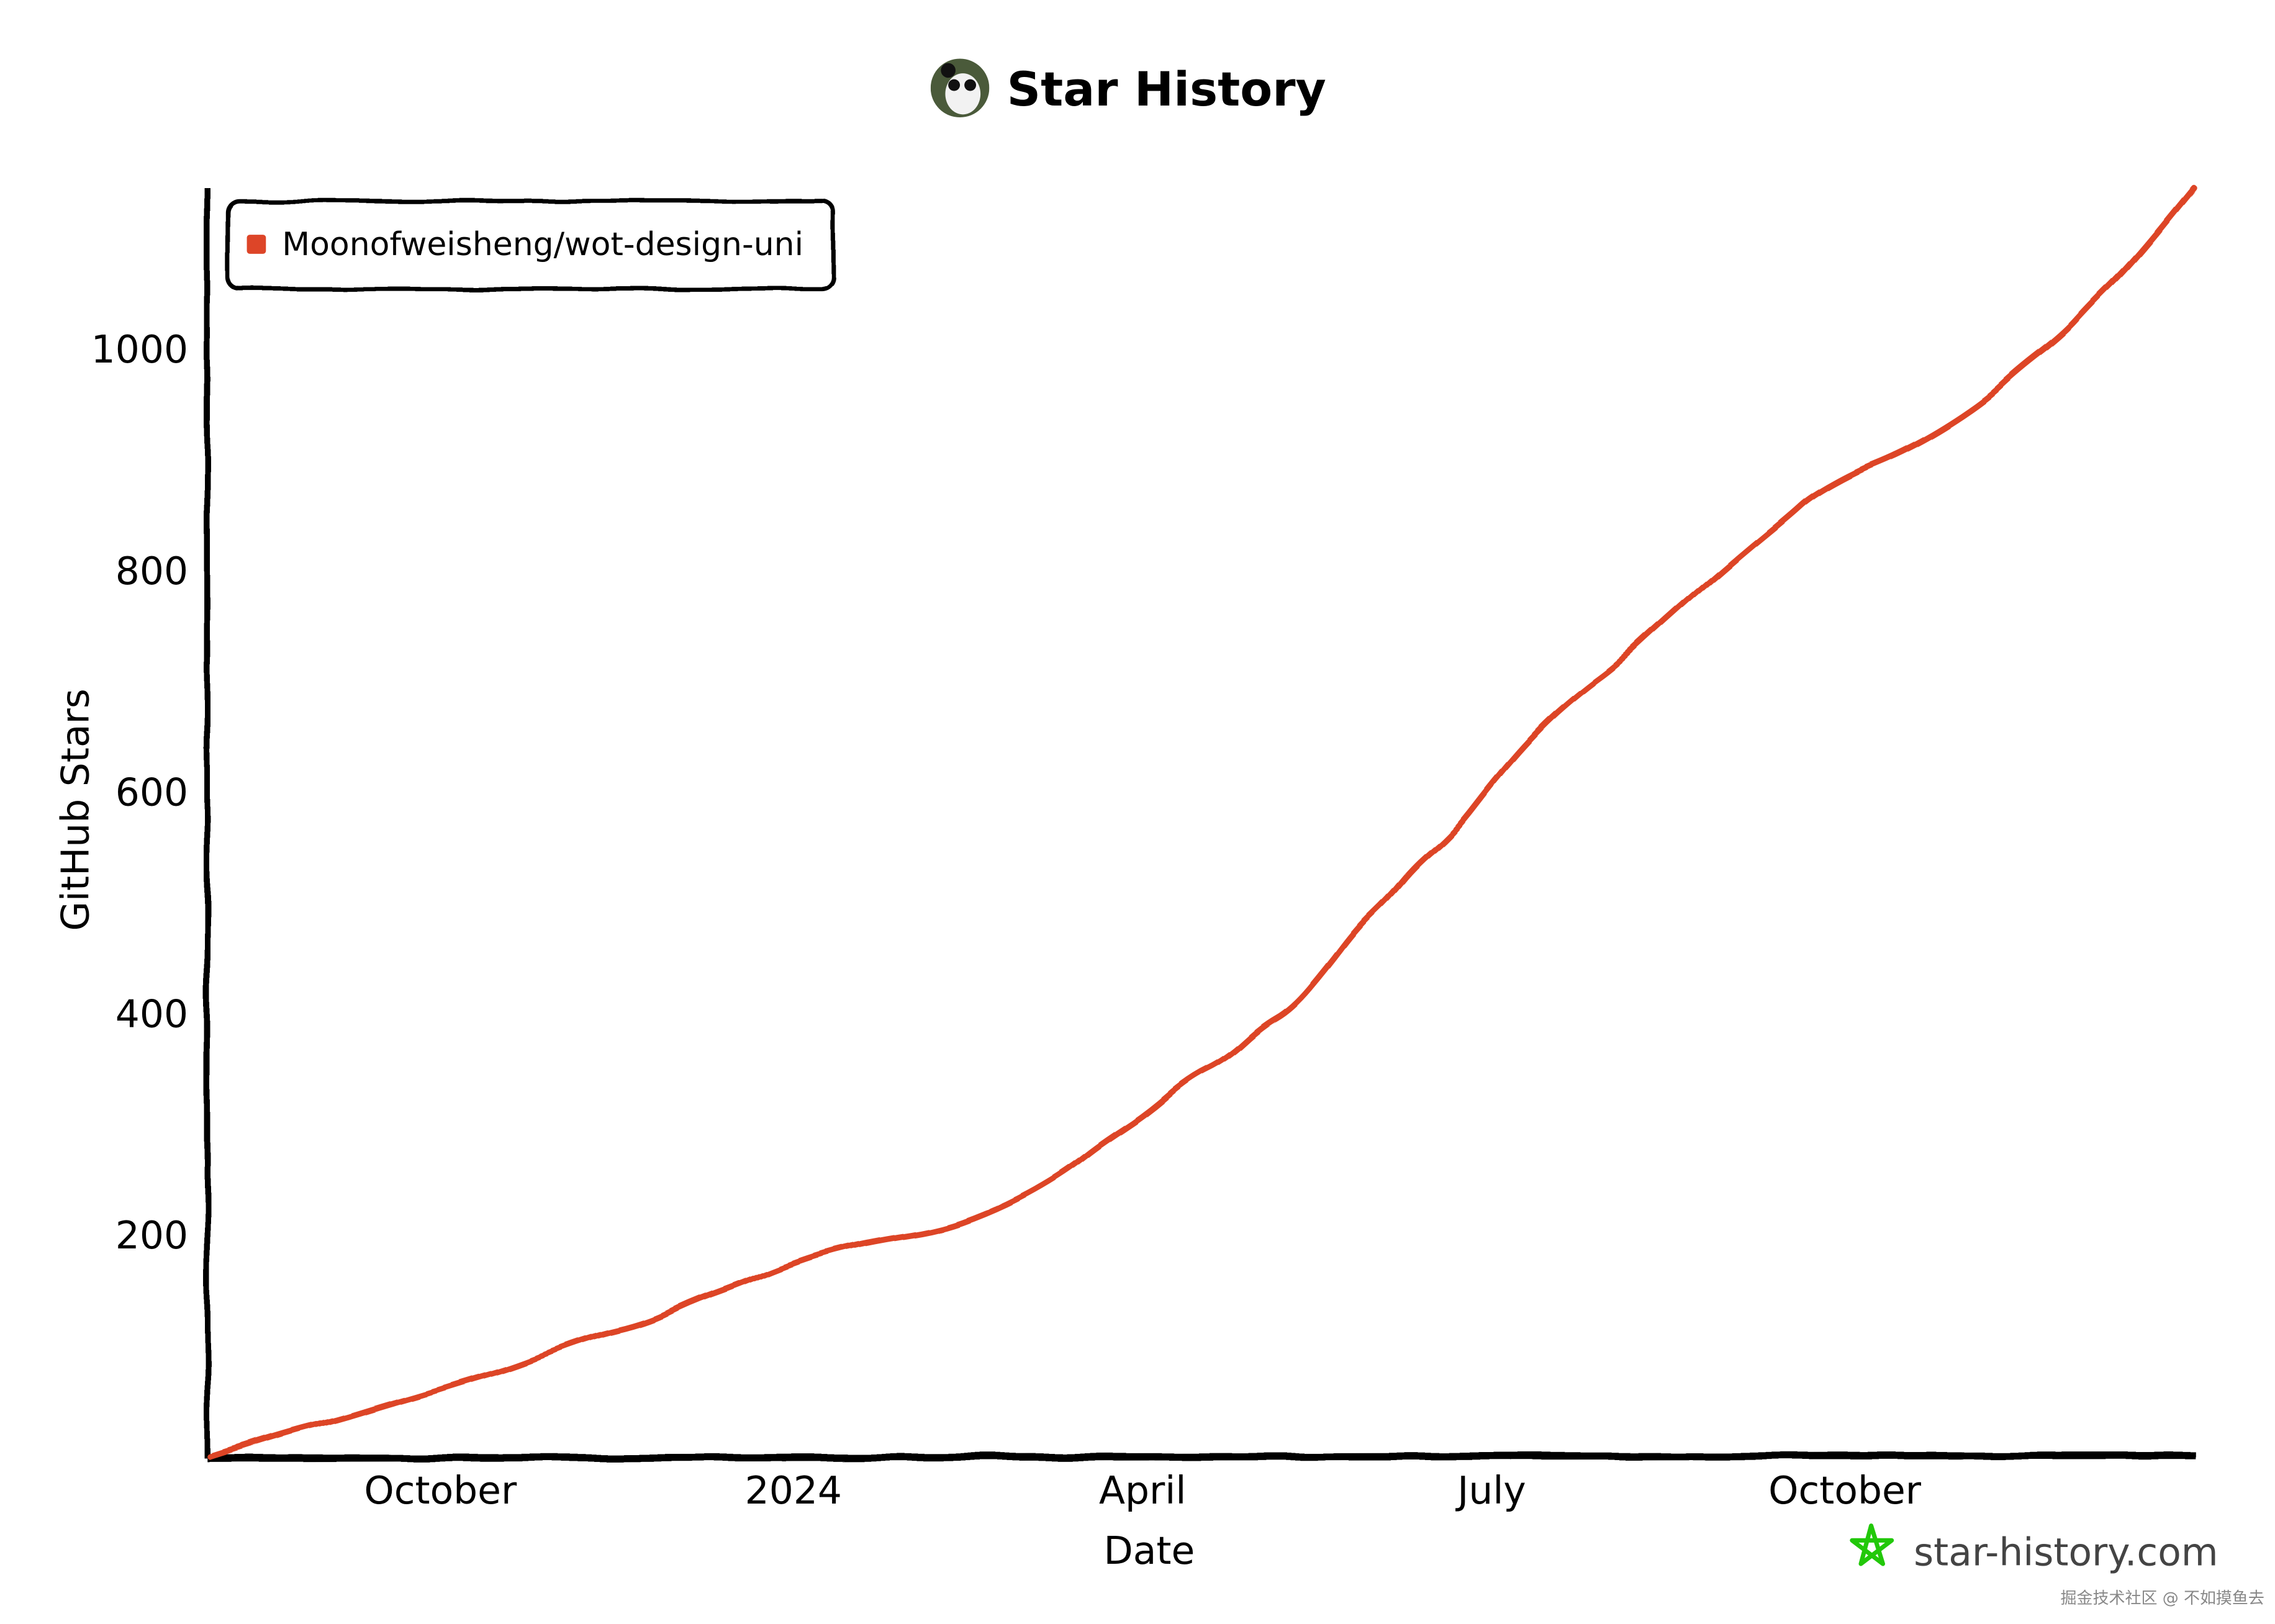 This screenshot has height=1624, width=2275. I want to click on y-axis-label: GitHub Stars, so click(75, 809).